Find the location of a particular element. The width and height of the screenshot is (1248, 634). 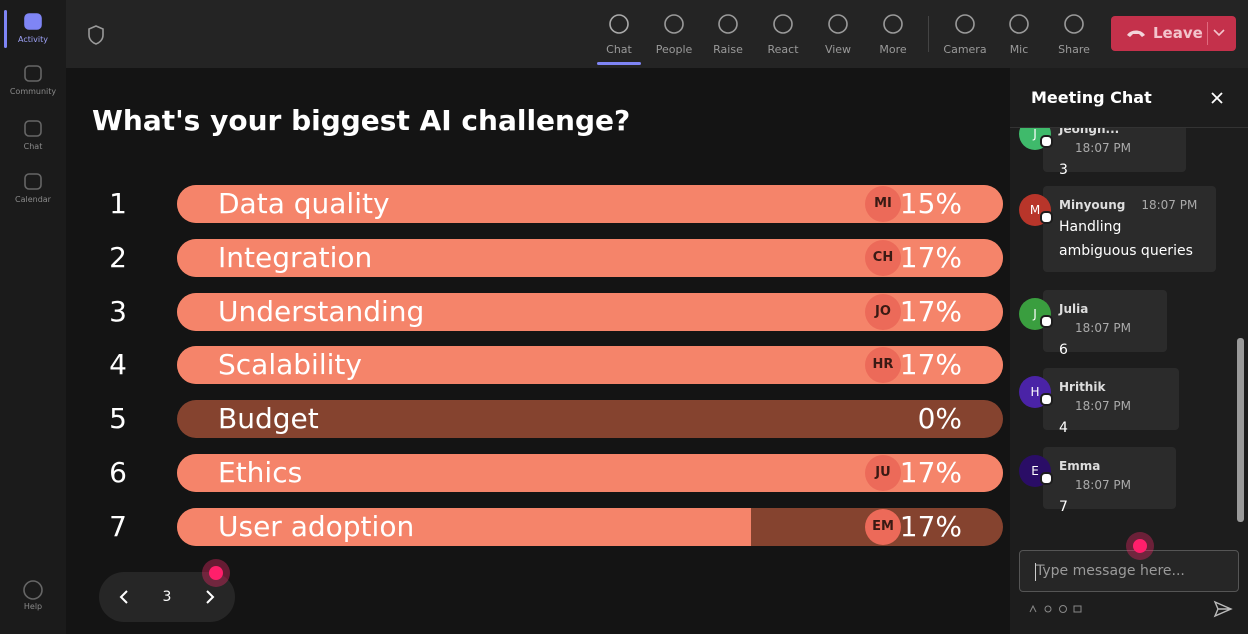

message-bubble: Emma 18:07 PM 7 is located at coordinates (1109, 481).